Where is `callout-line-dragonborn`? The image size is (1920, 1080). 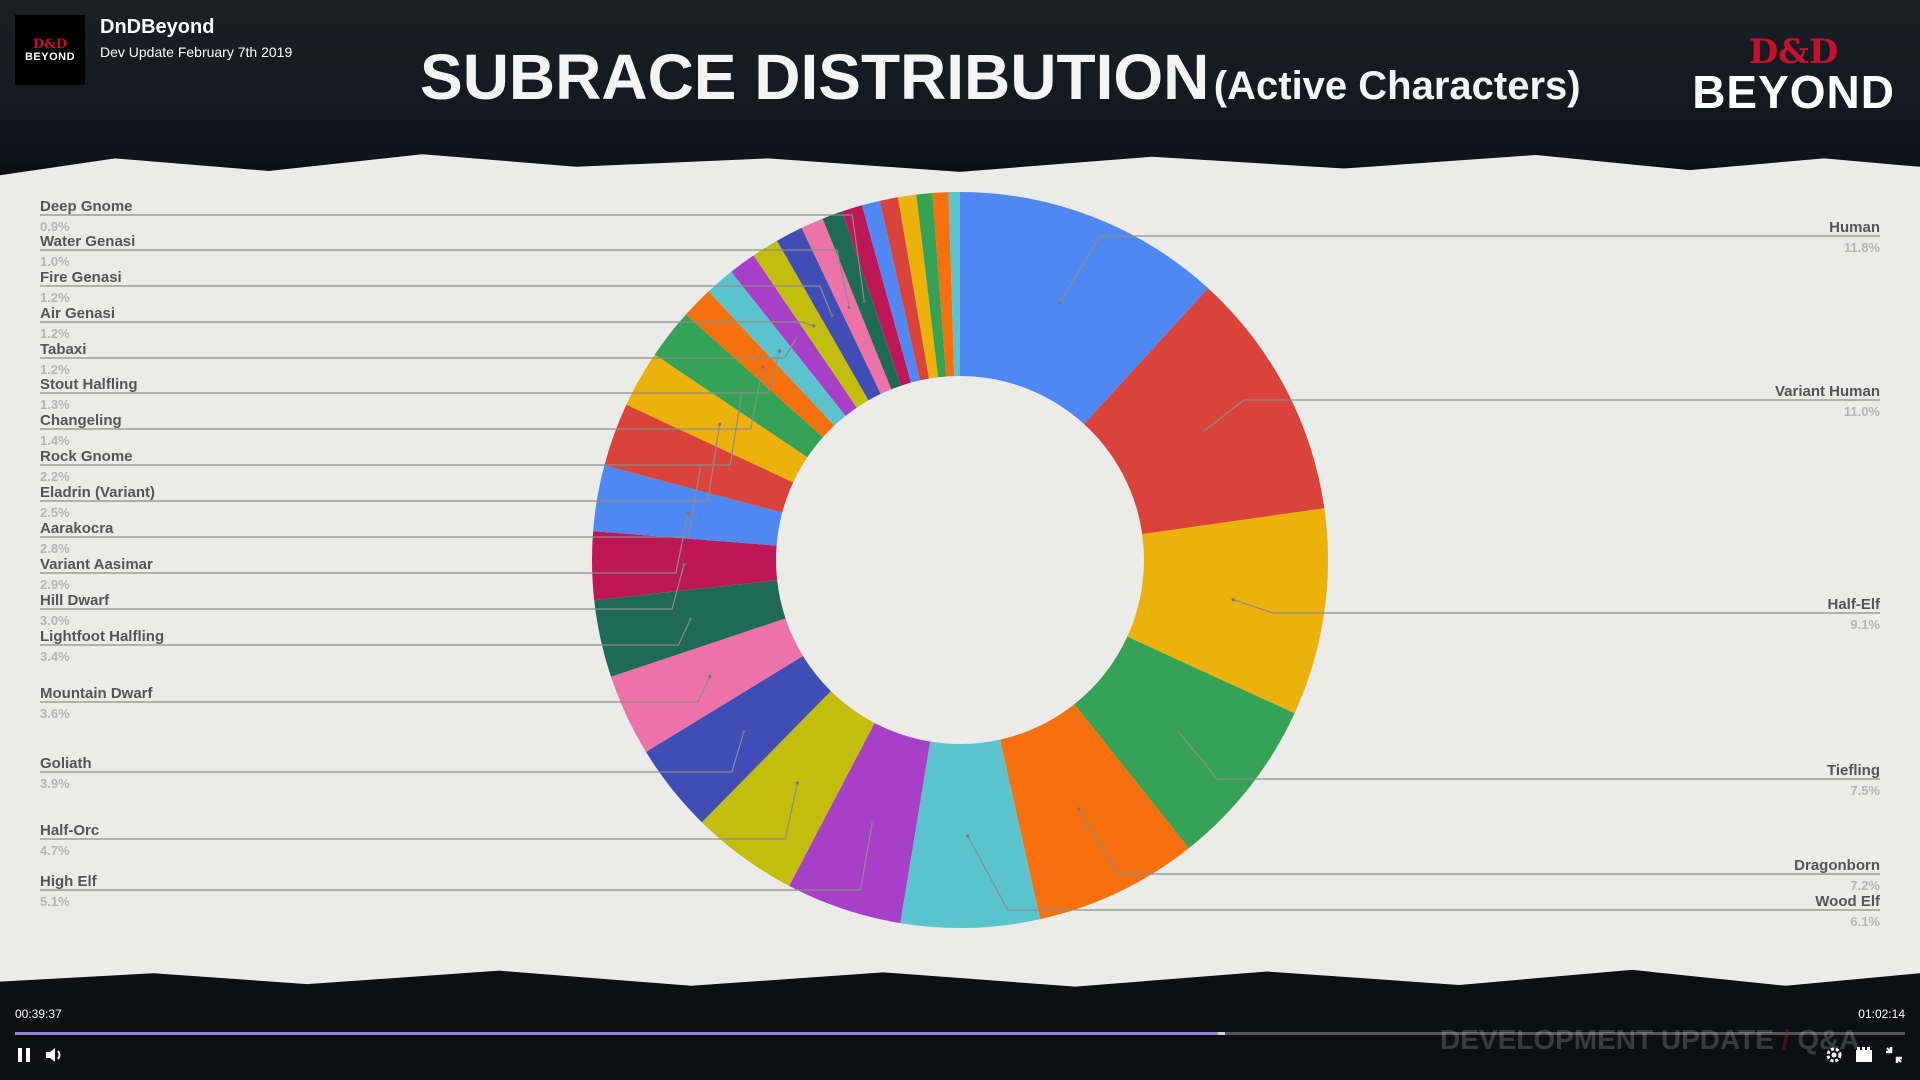 callout-line-dragonborn is located at coordinates (1479, 841).